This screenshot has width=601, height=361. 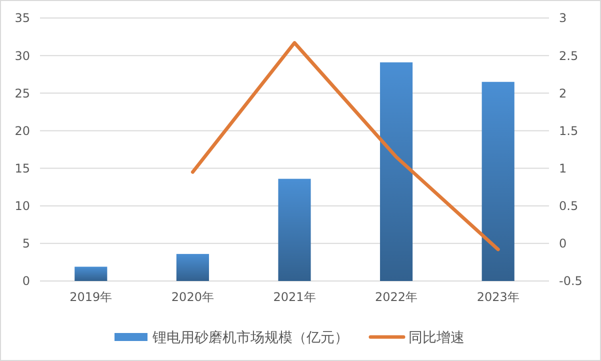 What do you see at coordinates (436, 338) in the screenshot?
I see `legend-label: 同比增速` at bounding box center [436, 338].